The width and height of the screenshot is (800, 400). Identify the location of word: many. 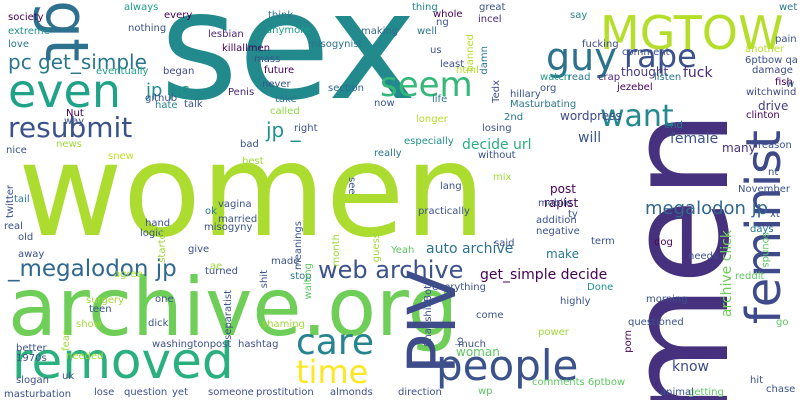
(739, 148).